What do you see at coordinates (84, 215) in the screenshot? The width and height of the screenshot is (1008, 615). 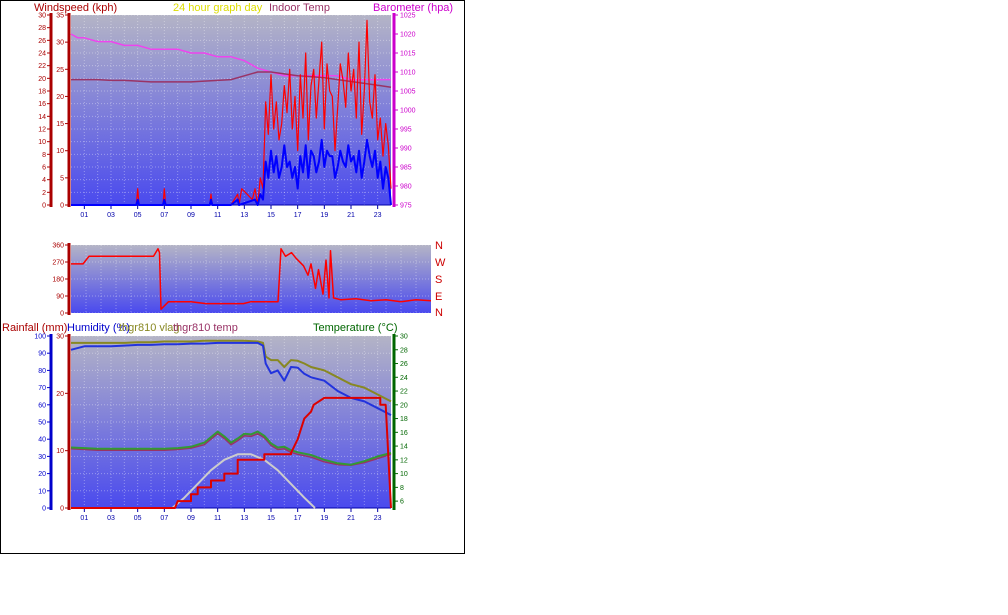 I see `top-x-axis-tick-label: 01` at bounding box center [84, 215].